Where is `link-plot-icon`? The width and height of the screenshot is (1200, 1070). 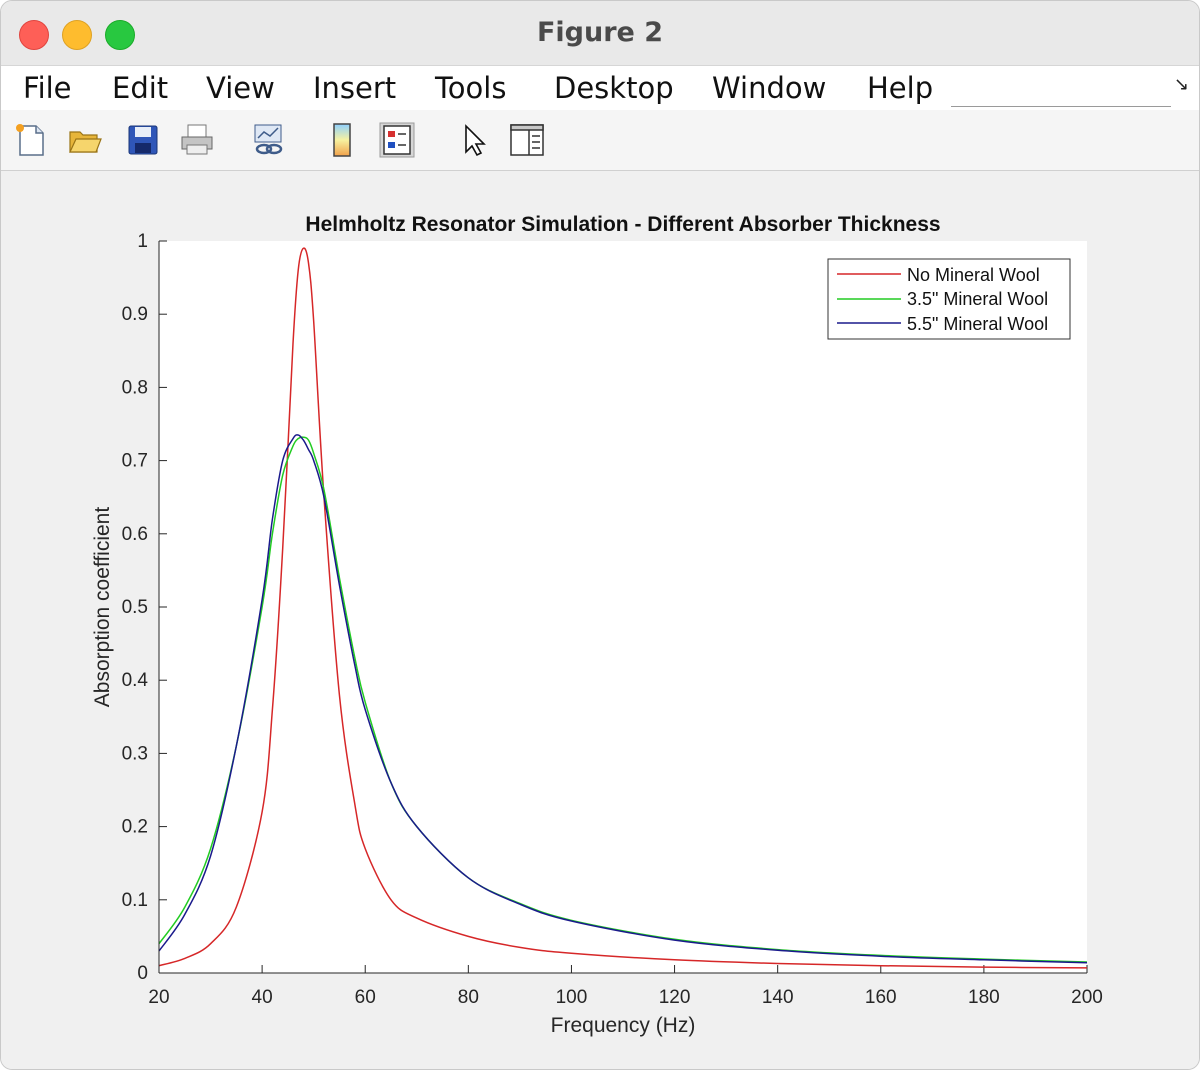 link-plot-icon is located at coordinates (269, 140).